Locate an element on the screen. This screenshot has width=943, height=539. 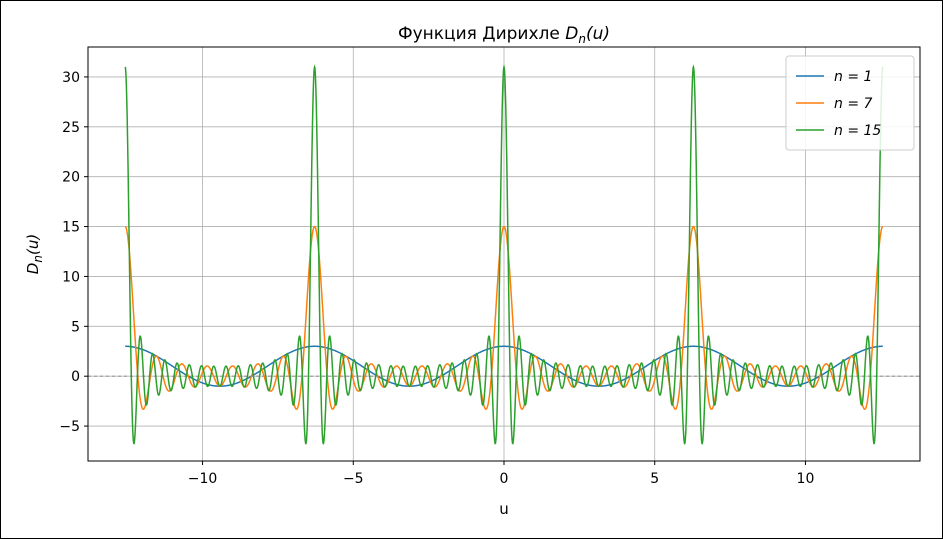
y-tick-label: −5 is located at coordinates (69, 427).